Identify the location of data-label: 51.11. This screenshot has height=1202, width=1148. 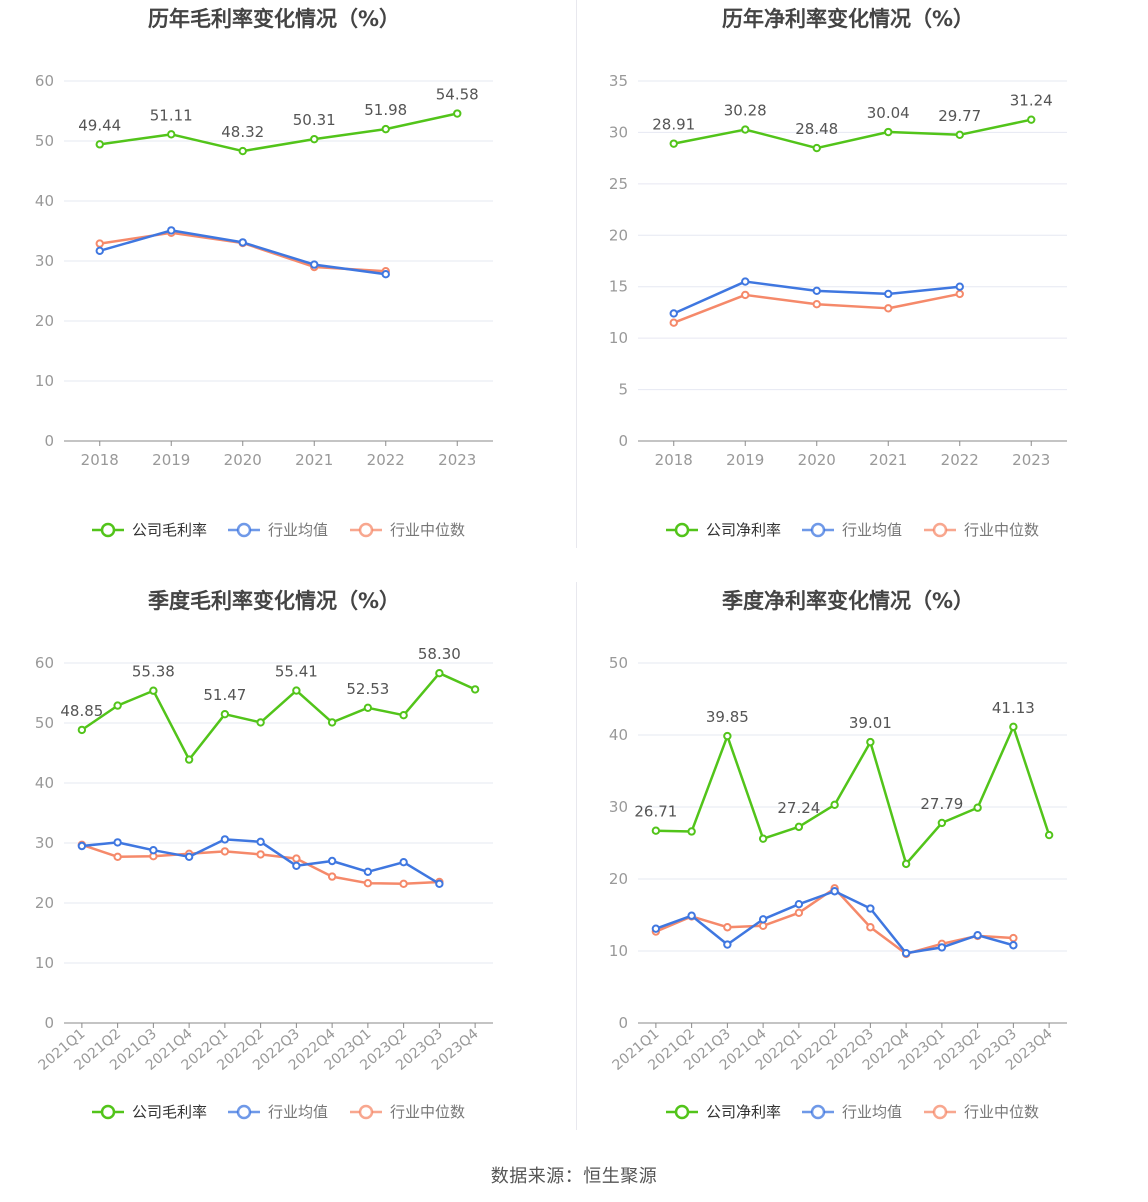
(171, 115).